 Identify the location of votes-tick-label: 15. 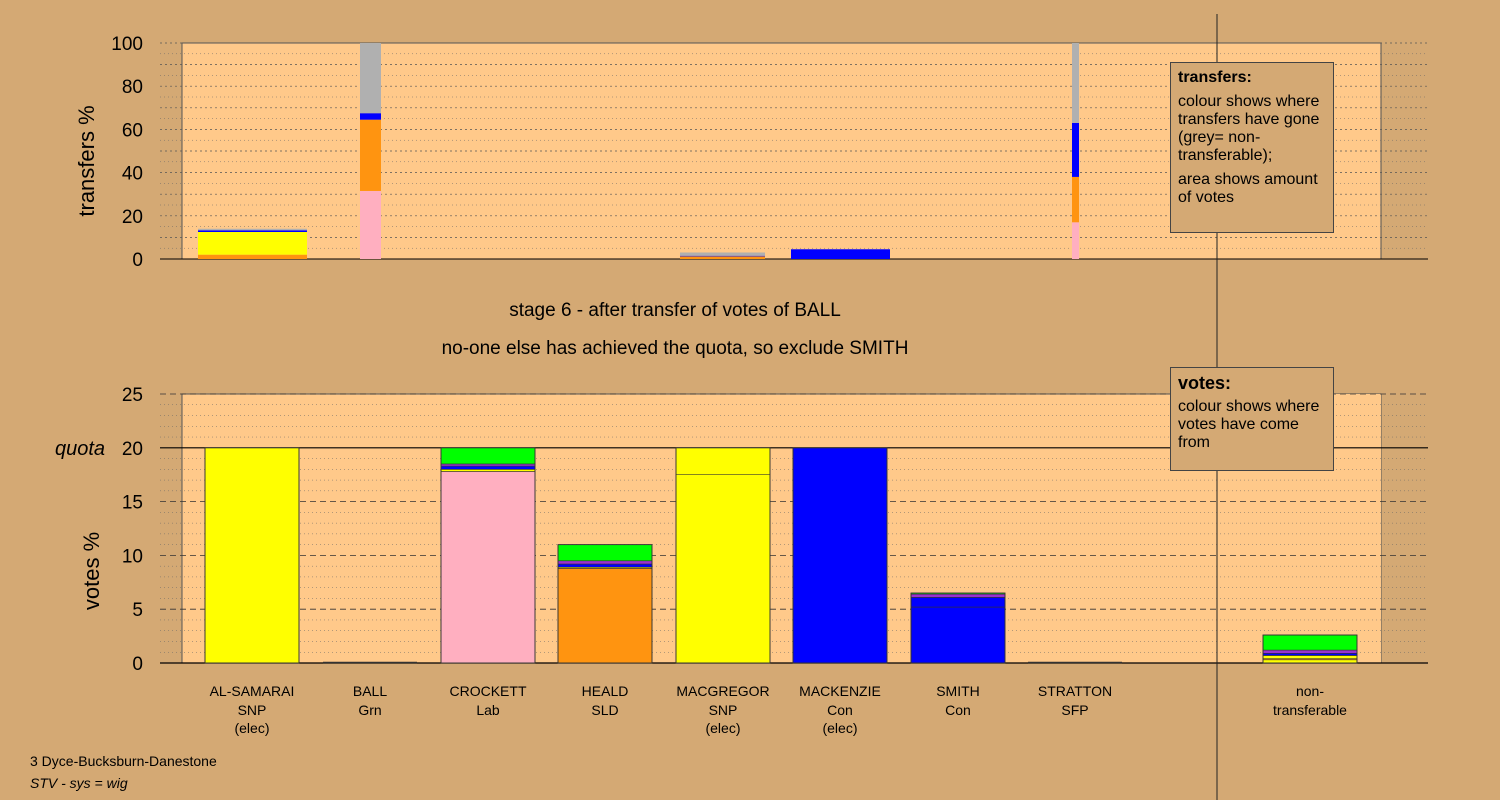
(132, 503).